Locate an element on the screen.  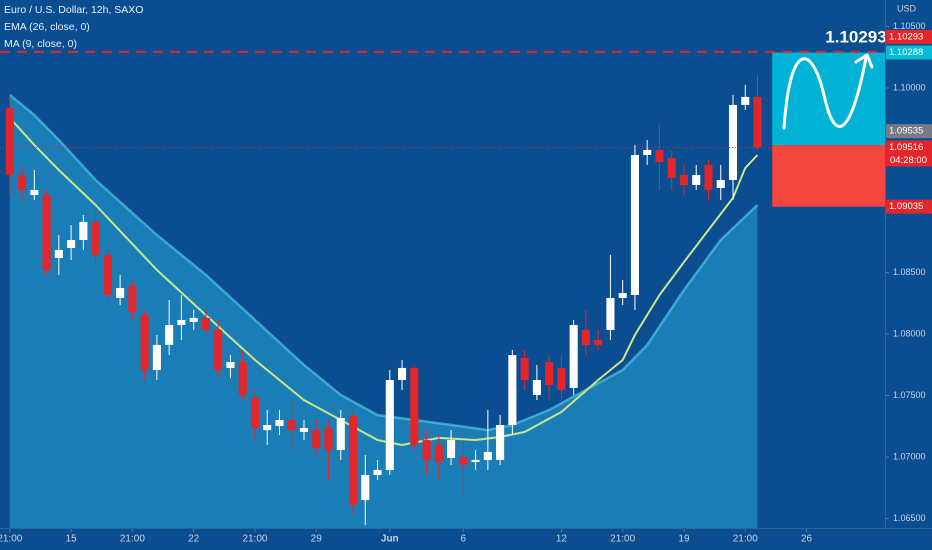
profit-zone is located at coordinates (828, 99).